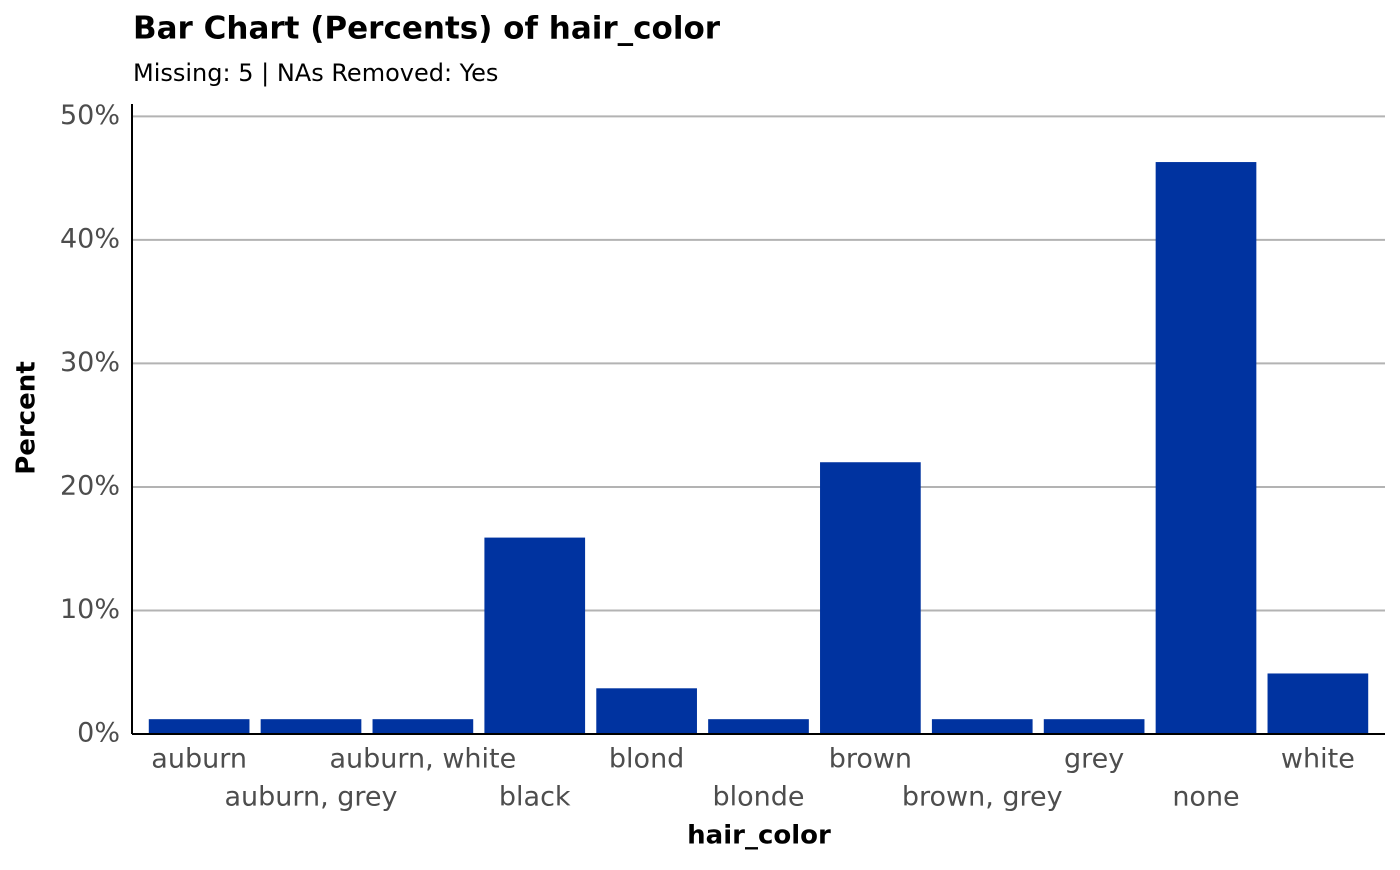  Describe the element at coordinates (427, 29) in the screenshot. I see `chart-title: Bar Chart (Percents) of hair_color` at that location.